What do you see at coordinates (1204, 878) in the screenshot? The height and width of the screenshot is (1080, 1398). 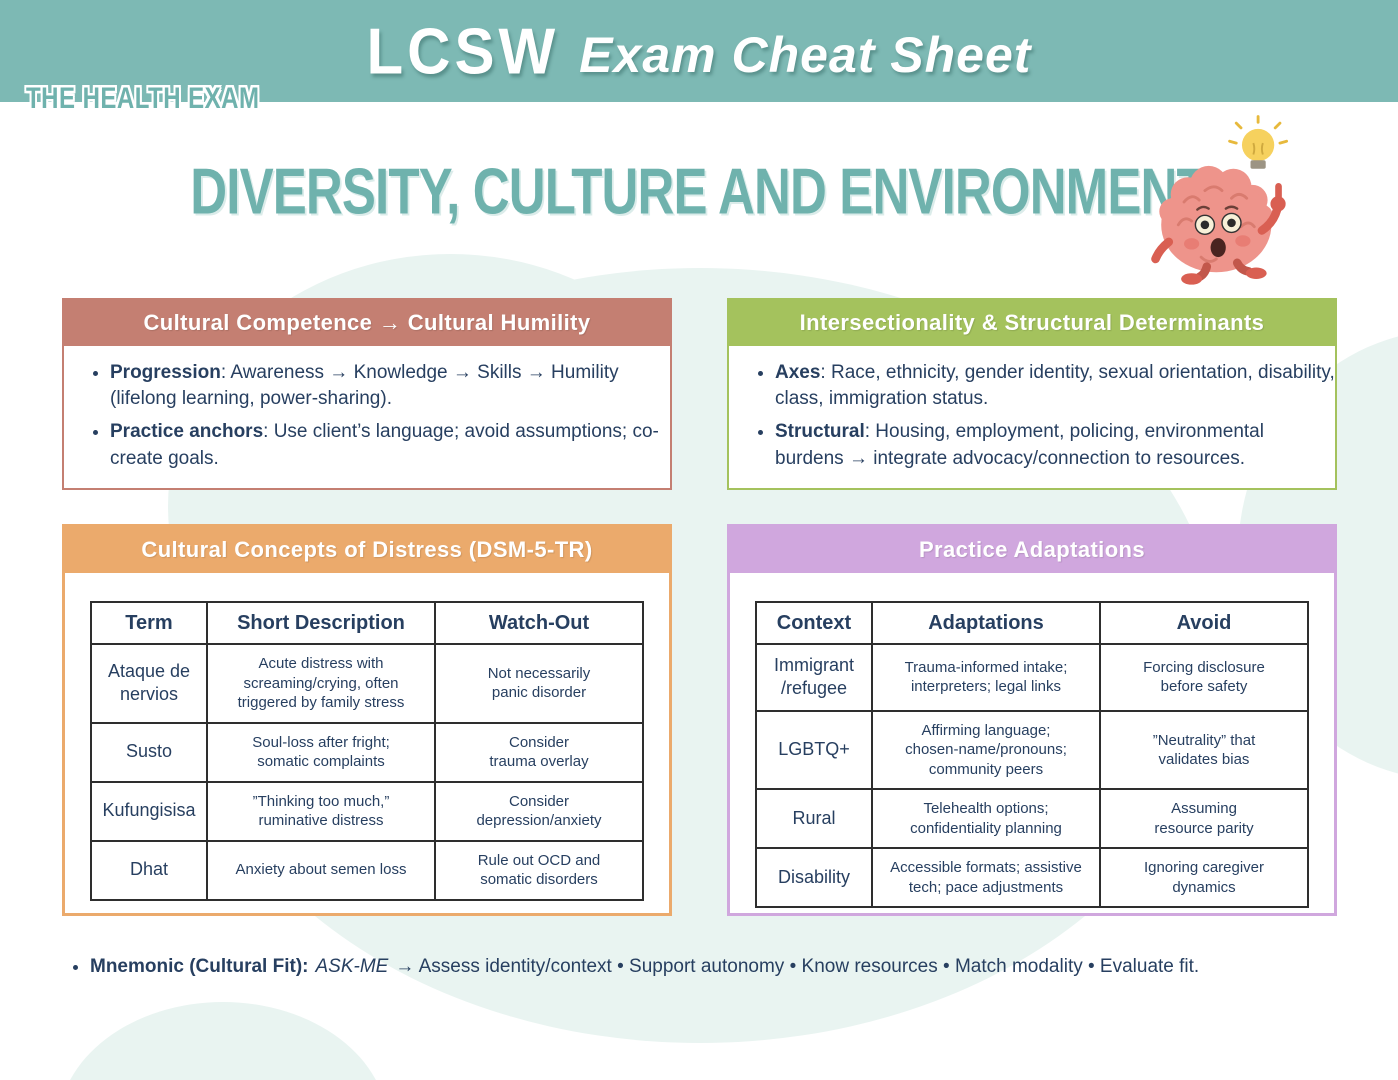 I see `cell-avoid: Ignoring caregiver dynamics` at bounding box center [1204, 878].